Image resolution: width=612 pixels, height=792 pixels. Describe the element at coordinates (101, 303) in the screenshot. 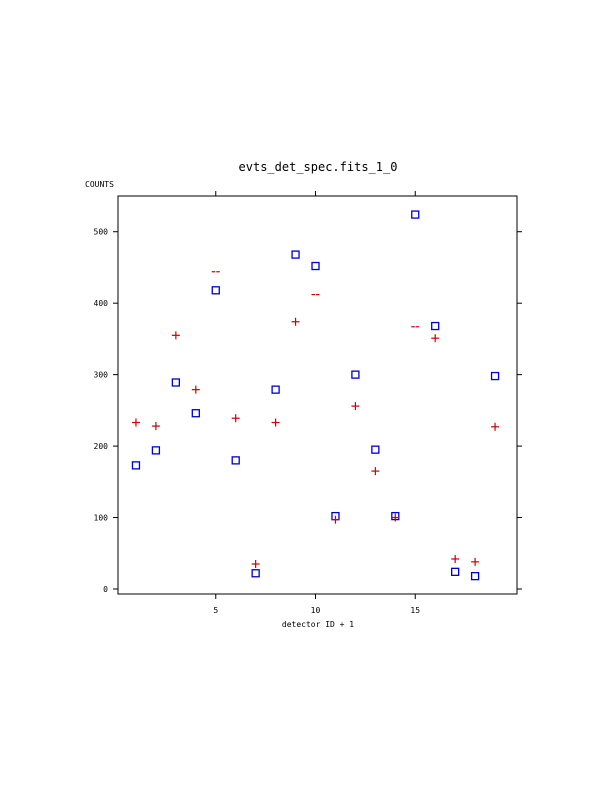

I see `y-tick-label: 400` at that location.